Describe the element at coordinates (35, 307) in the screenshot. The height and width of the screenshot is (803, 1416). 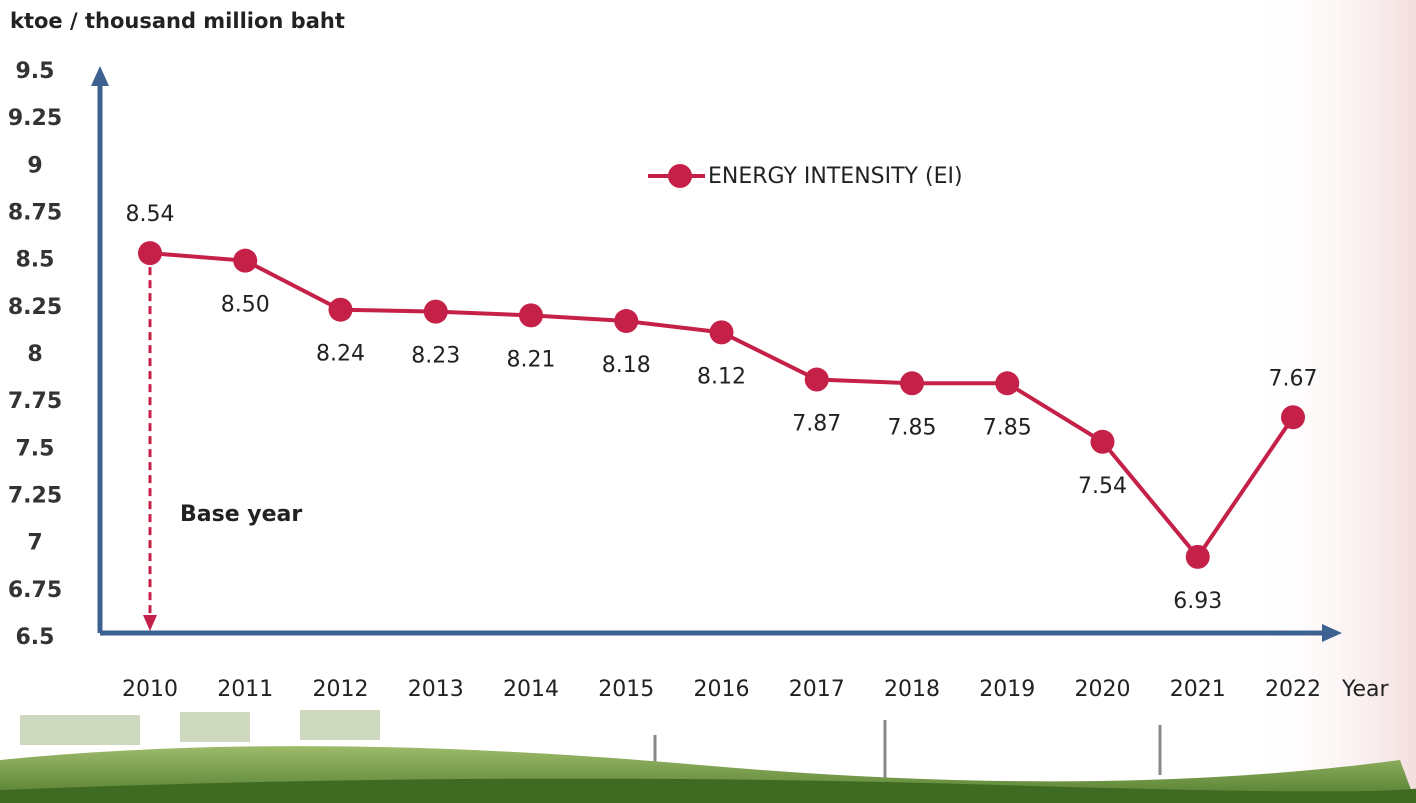
I see `y-tick-label: 8.25` at that location.